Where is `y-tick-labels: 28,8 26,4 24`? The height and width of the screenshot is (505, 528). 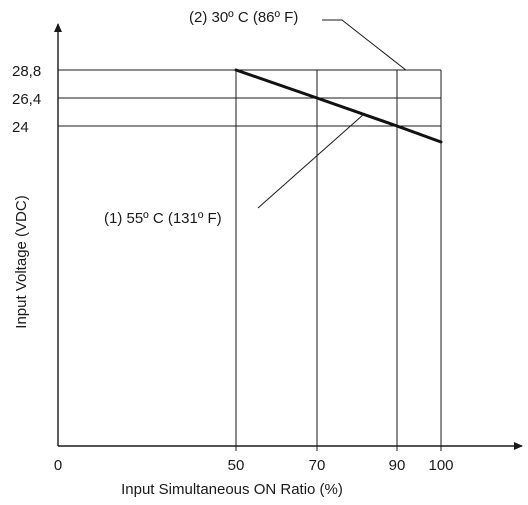
y-tick-labels: 28,8 26,4 24 is located at coordinates (26, 99).